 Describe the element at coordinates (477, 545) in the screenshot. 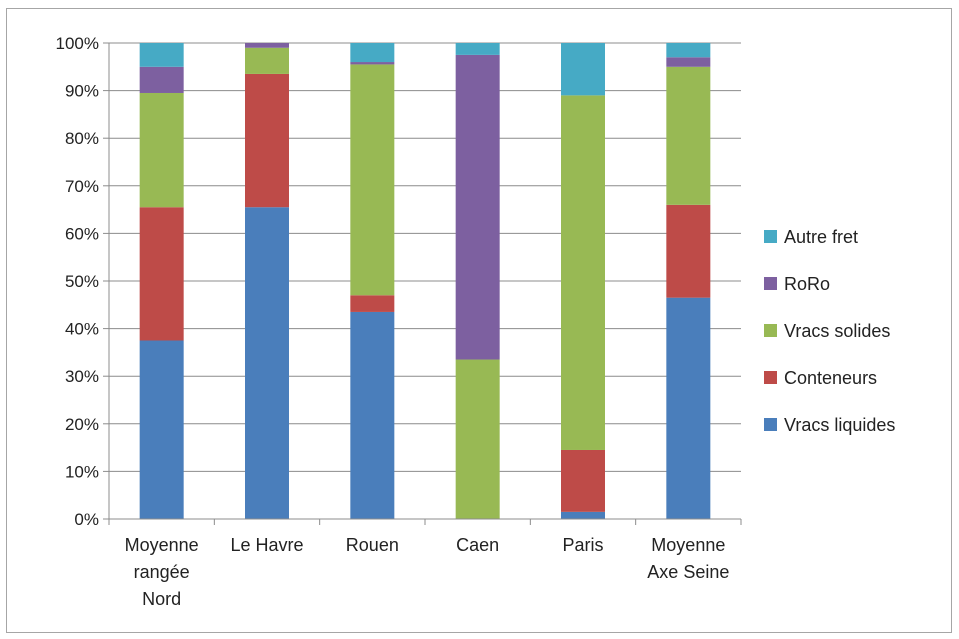

I see `x-category-label: Caen` at that location.